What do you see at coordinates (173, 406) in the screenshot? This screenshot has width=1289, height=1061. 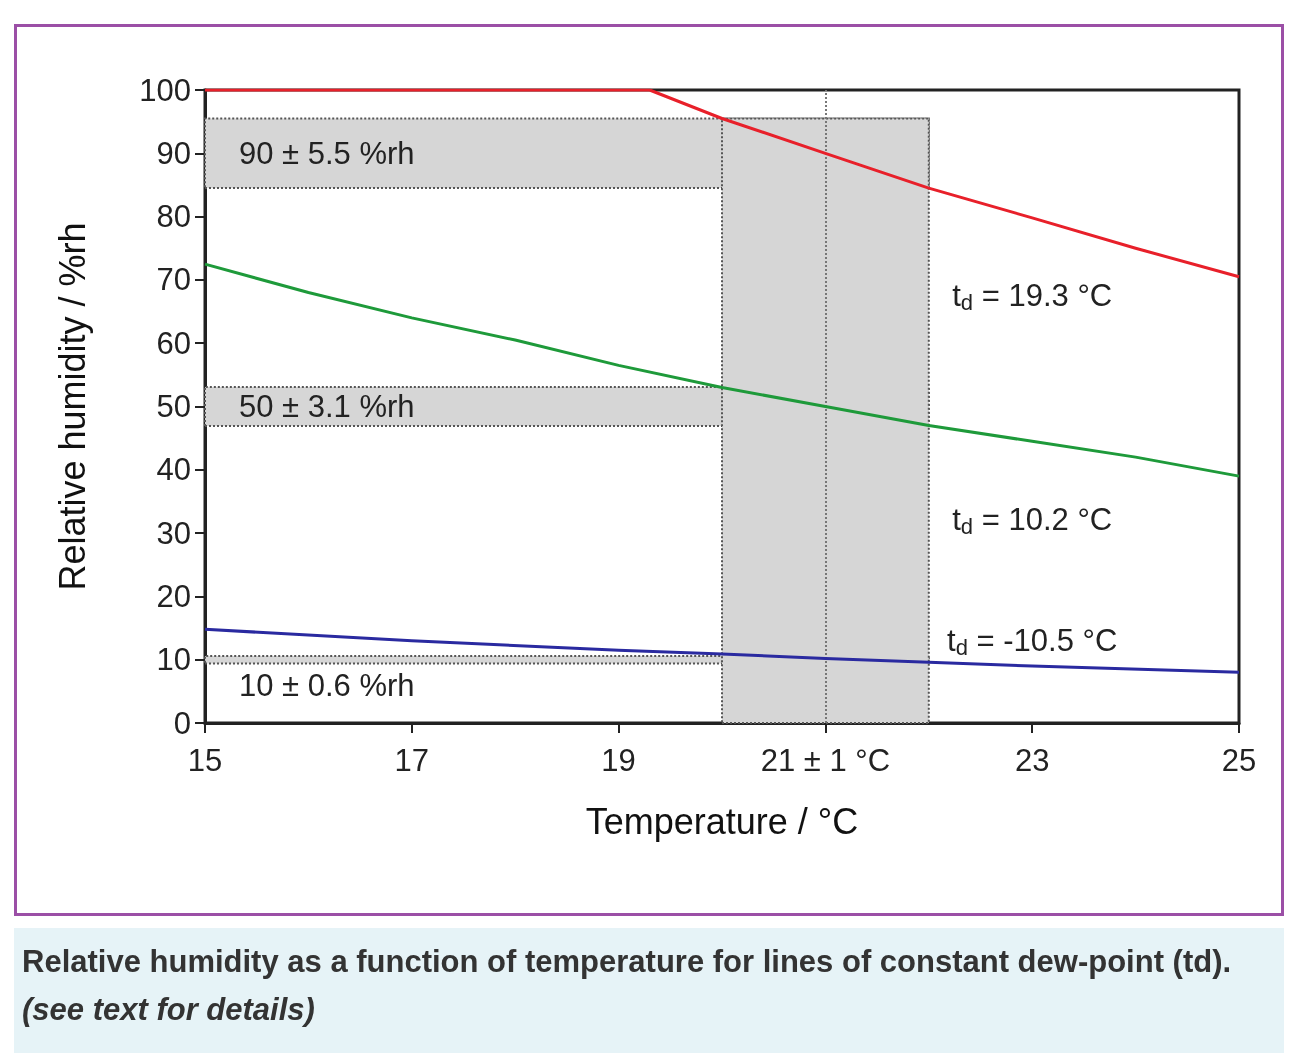 I see `y-tick-label: 50` at bounding box center [173, 406].